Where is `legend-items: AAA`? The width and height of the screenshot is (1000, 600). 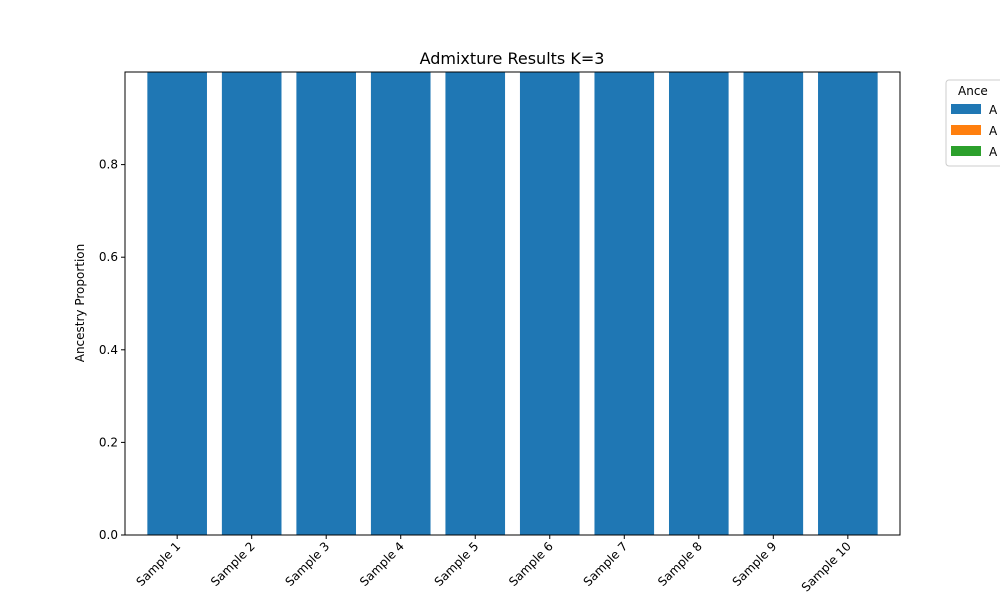
legend-items: AAA is located at coordinates (974, 131).